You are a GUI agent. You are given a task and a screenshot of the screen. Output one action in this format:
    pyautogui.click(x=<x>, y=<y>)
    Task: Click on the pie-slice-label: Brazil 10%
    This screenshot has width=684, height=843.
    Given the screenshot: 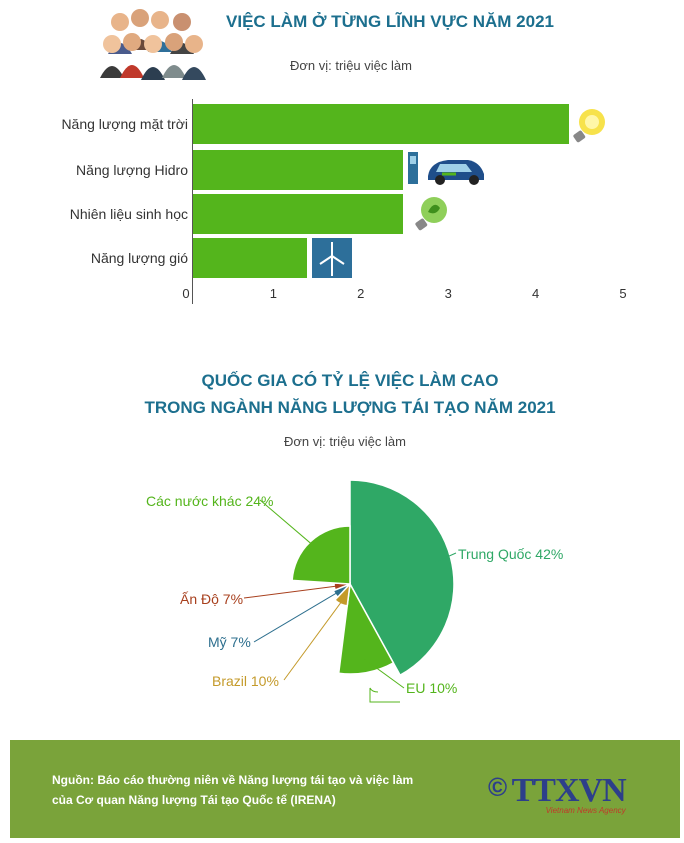 What is the action you would take?
    pyautogui.click(x=245, y=681)
    